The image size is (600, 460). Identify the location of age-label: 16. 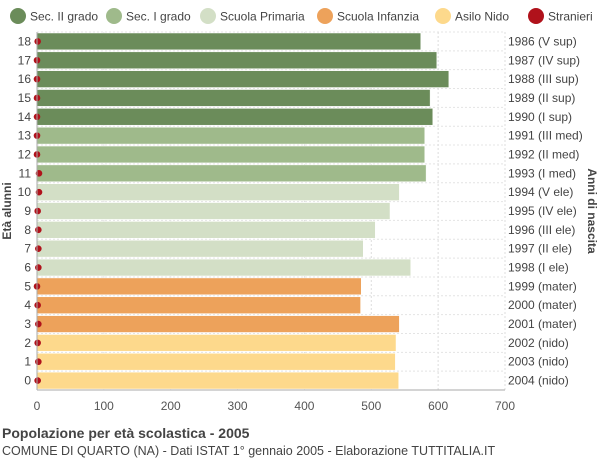
(25, 79).